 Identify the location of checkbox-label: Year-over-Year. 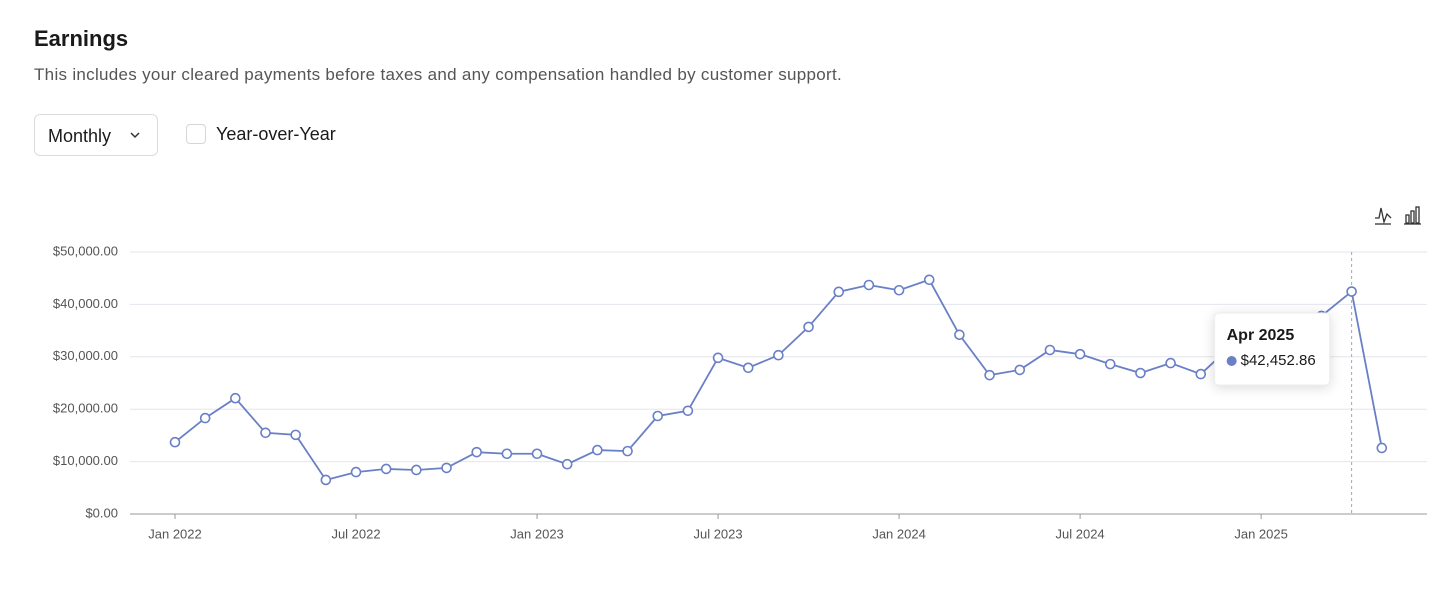
(276, 134).